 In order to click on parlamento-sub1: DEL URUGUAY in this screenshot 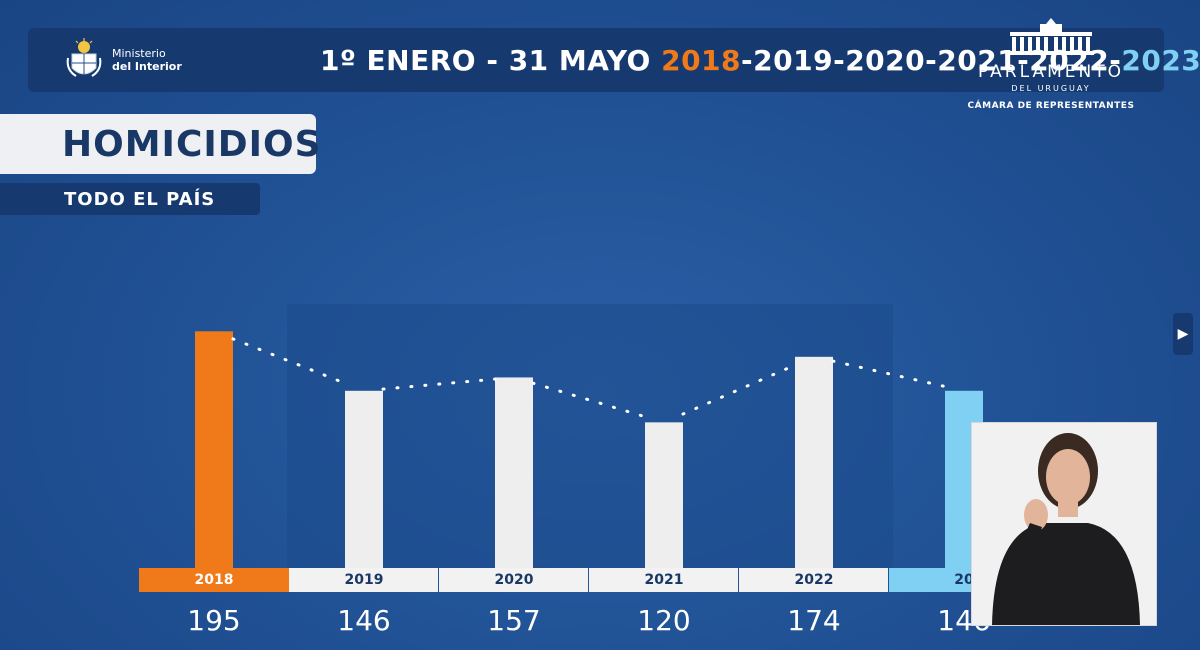, I will do `click(1051, 88)`.